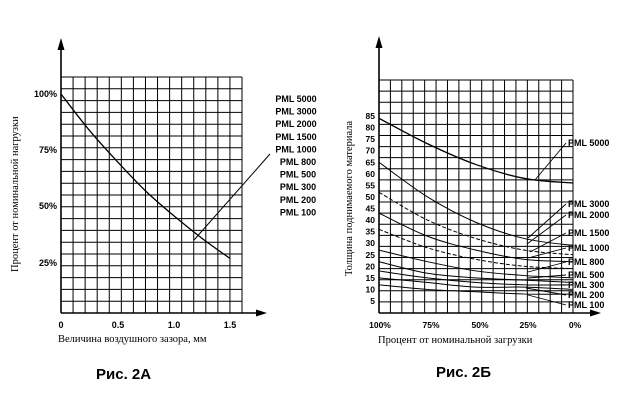  I want to click on y-tick-label: 40, so click(371, 220).